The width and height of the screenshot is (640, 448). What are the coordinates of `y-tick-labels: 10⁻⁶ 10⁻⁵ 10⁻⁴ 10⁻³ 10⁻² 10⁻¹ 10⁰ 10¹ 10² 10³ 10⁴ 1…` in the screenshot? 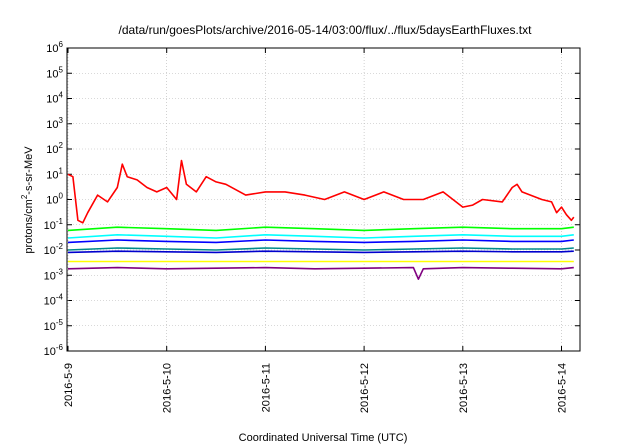 It's located at (54, 199).